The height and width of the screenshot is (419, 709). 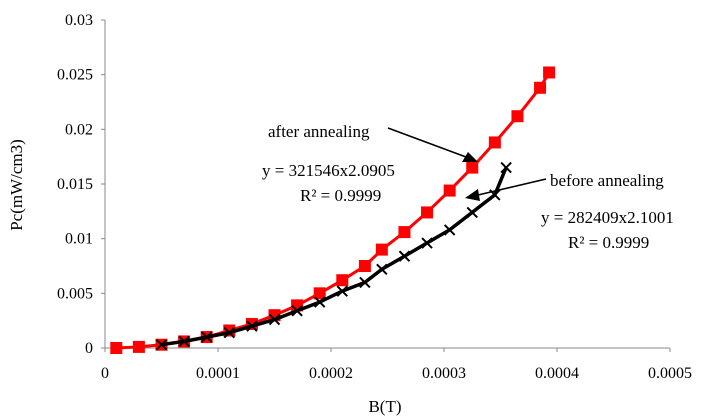 What do you see at coordinates (75, 75) in the screenshot?
I see `y-tick-label: 0.025` at bounding box center [75, 75].